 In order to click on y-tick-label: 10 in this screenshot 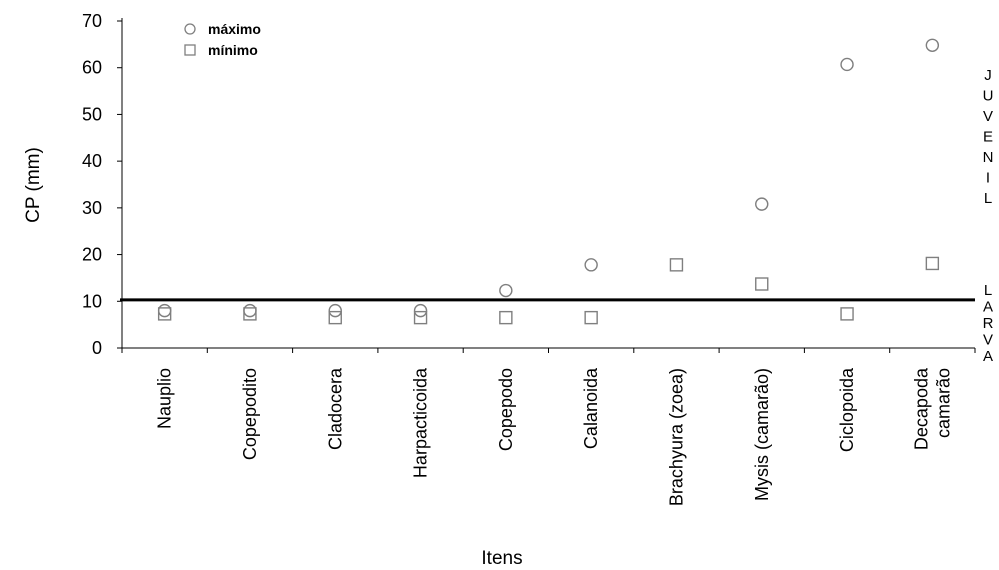, I will do `click(92, 301)`.